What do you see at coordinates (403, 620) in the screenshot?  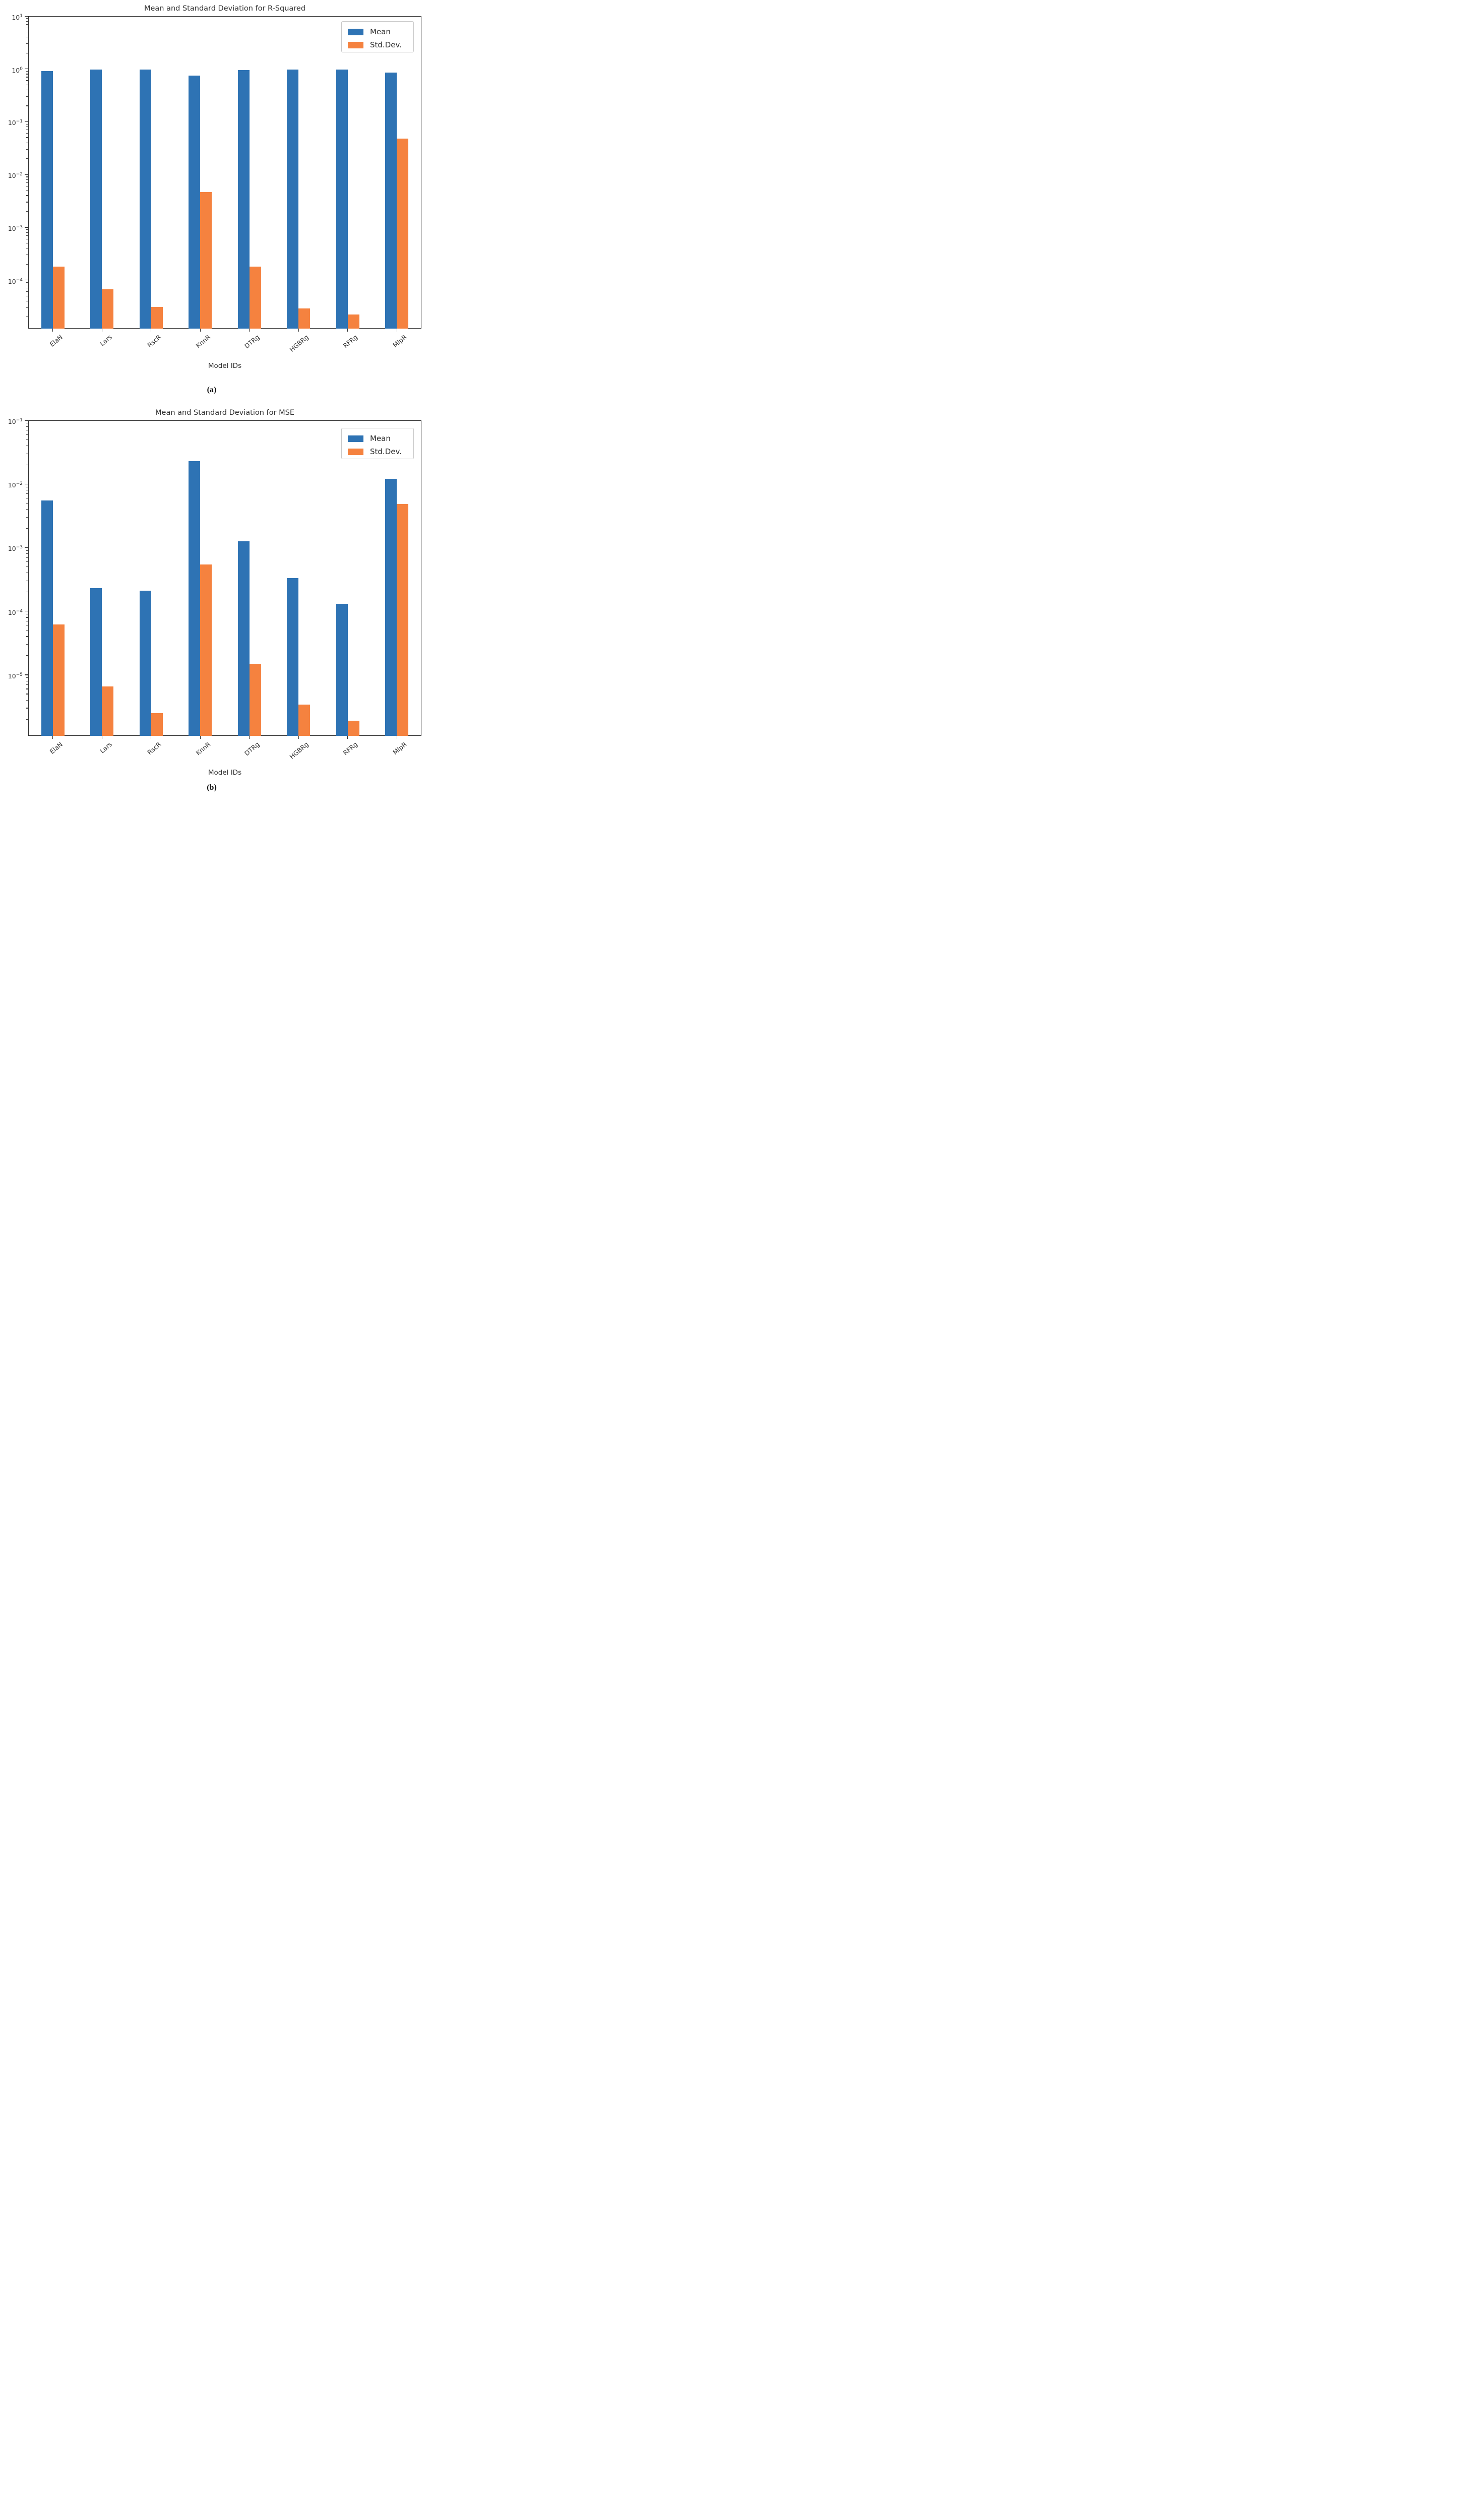 I see `bar-std-MlpR` at bounding box center [403, 620].